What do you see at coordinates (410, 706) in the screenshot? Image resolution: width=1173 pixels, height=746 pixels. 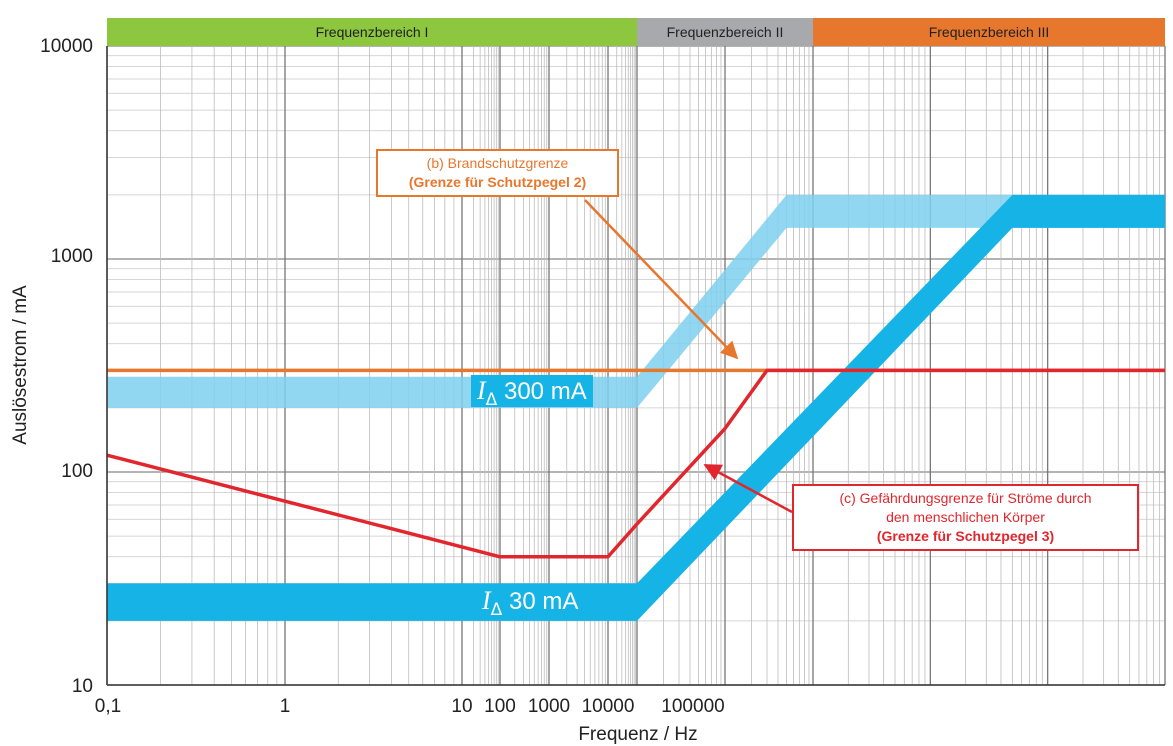 I see `x-tick-labels: 0,1 1 10 100 1000 10000 100000` at bounding box center [410, 706].